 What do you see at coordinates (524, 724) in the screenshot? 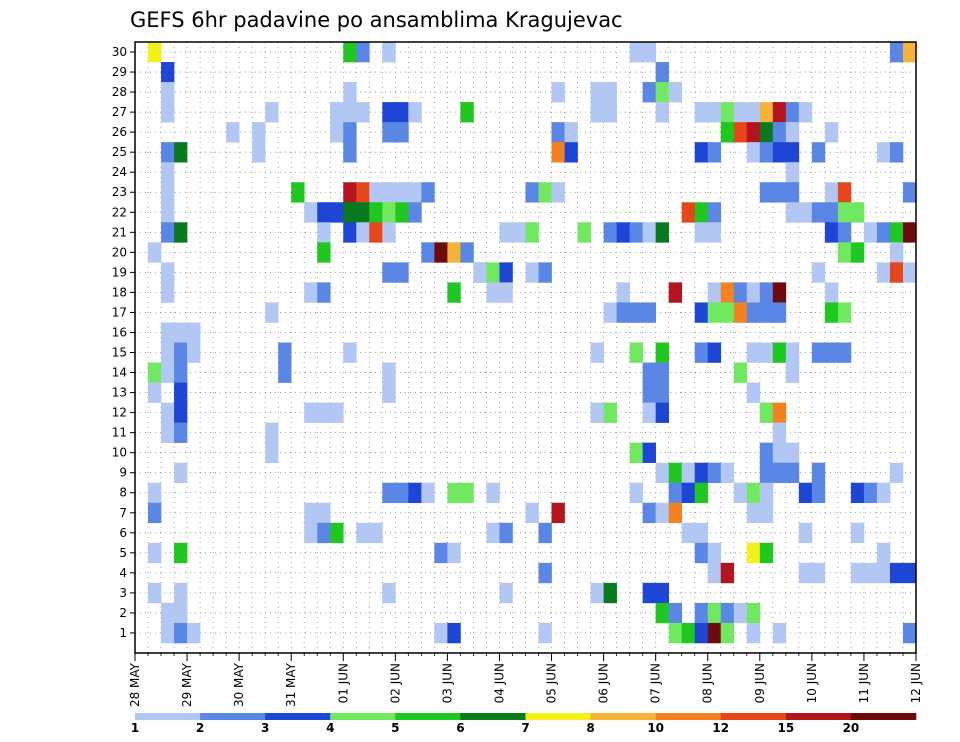
I see `legend: 1 2 3 4 5 6 7 8 10 12 15 20` at bounding box center [524, 724].